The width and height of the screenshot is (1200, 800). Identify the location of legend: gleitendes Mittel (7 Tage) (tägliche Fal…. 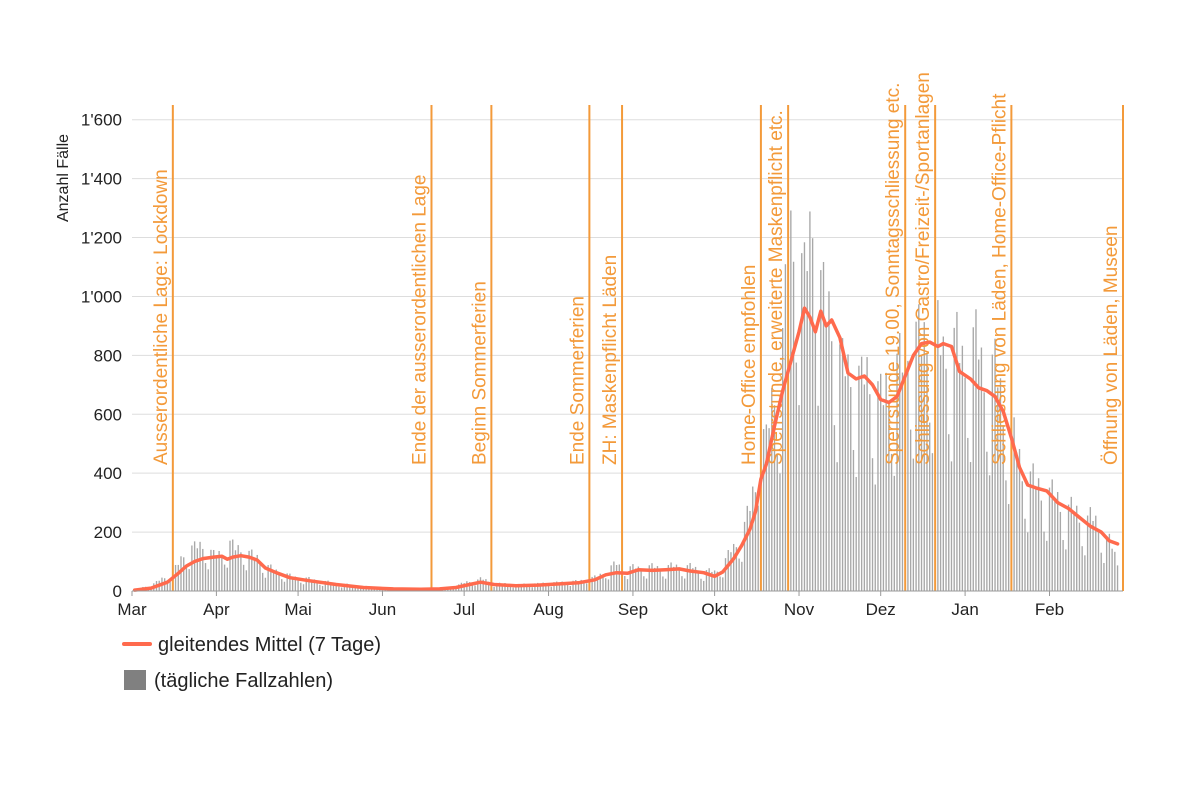
(251, 663).